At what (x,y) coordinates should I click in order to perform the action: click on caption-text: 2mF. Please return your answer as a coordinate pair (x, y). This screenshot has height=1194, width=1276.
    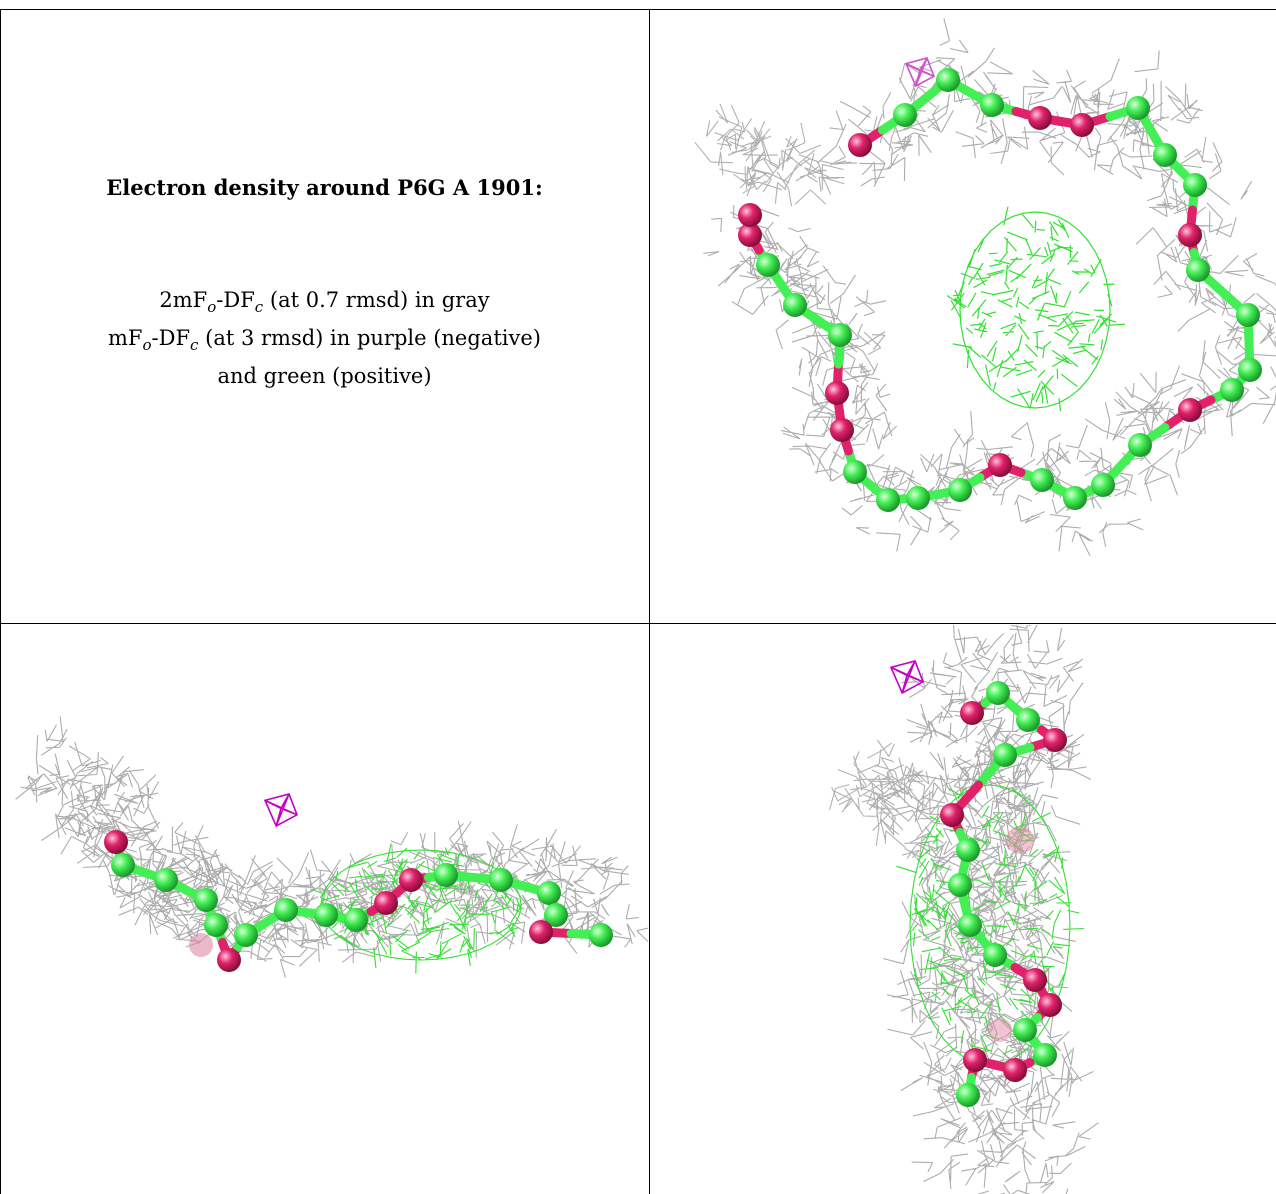
    Looking at the image, I should click on (183, 300).